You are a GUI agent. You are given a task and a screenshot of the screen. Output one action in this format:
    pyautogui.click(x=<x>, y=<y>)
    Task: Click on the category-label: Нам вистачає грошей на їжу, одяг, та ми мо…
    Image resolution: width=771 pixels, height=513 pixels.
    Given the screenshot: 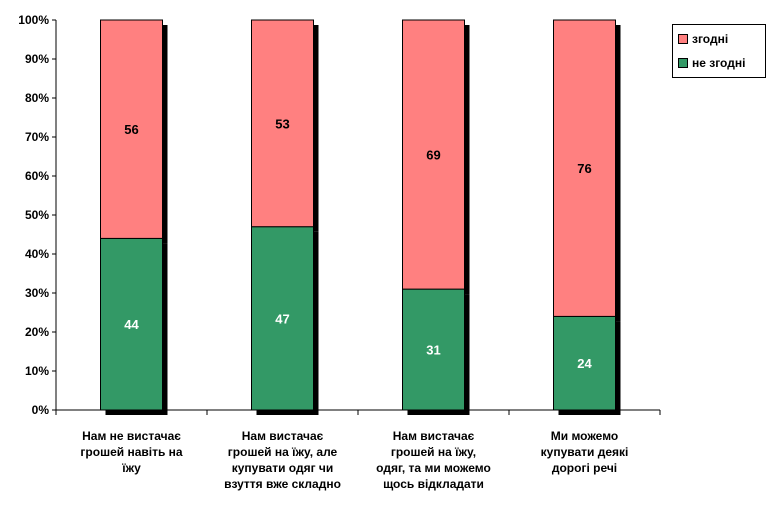 What is the action you would take?
    pyautogui.click(x=434, y=460)
    